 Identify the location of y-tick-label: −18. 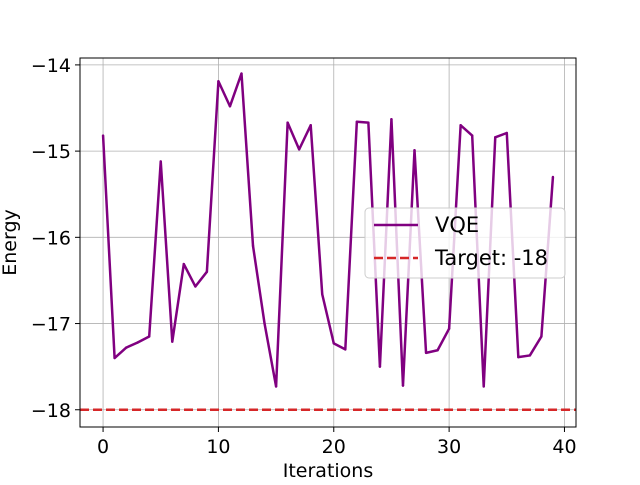
(51, 411).